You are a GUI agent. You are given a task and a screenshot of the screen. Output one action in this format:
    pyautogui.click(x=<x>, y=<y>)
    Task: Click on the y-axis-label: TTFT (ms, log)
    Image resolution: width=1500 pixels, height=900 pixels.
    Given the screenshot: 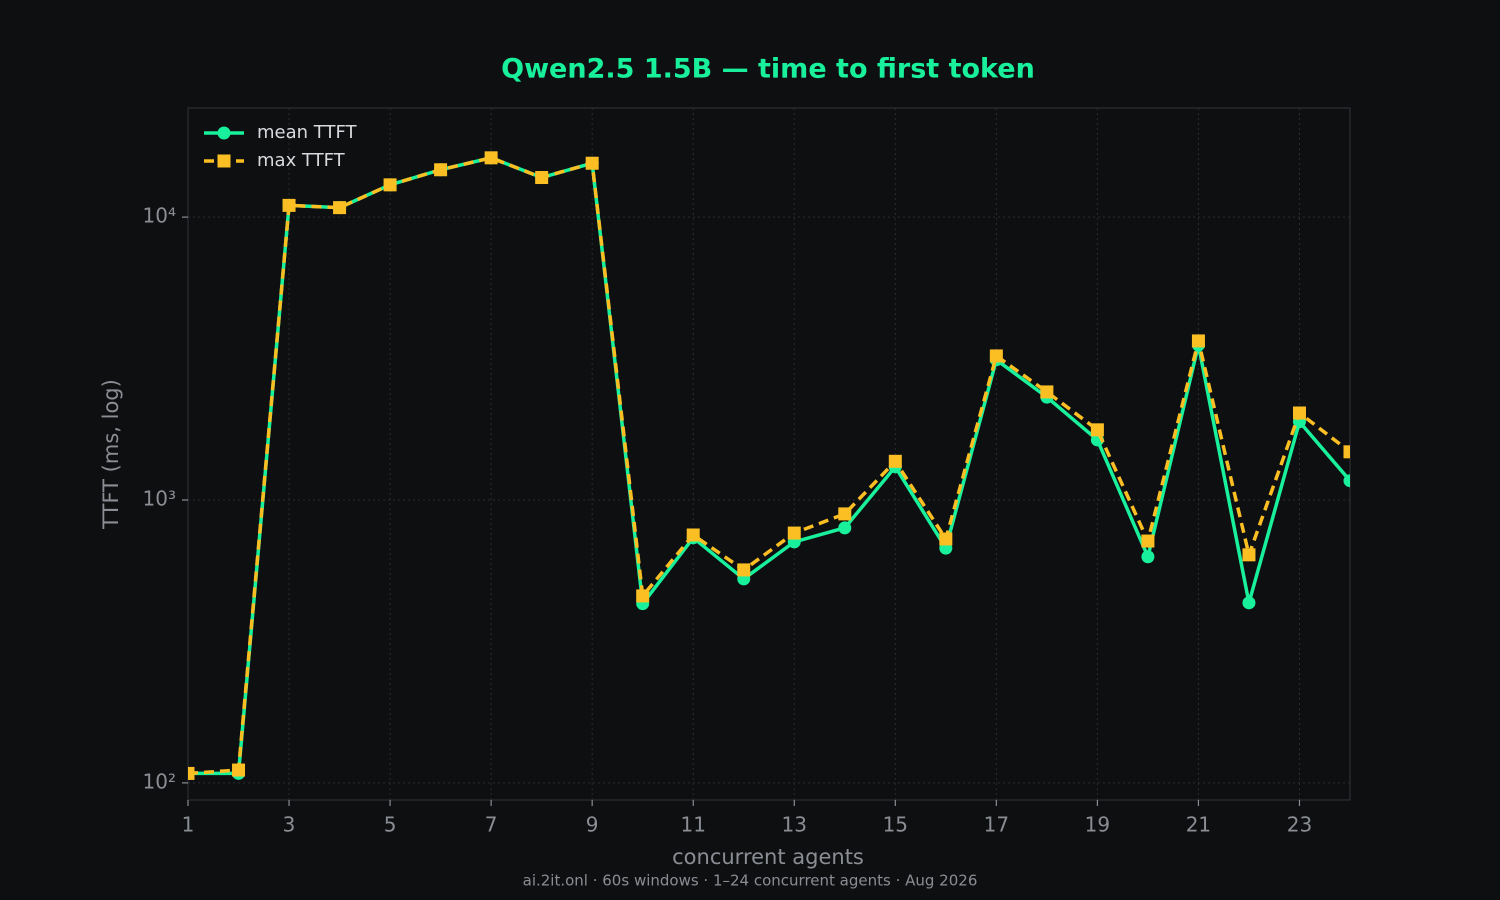 What is the action you would take?
    pyautogui.click(x=111, y=454)
    